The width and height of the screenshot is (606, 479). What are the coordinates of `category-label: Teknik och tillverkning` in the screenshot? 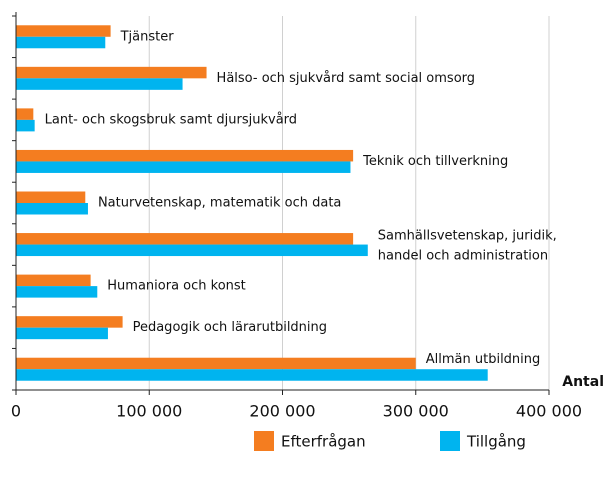 It's located at (435, 161).